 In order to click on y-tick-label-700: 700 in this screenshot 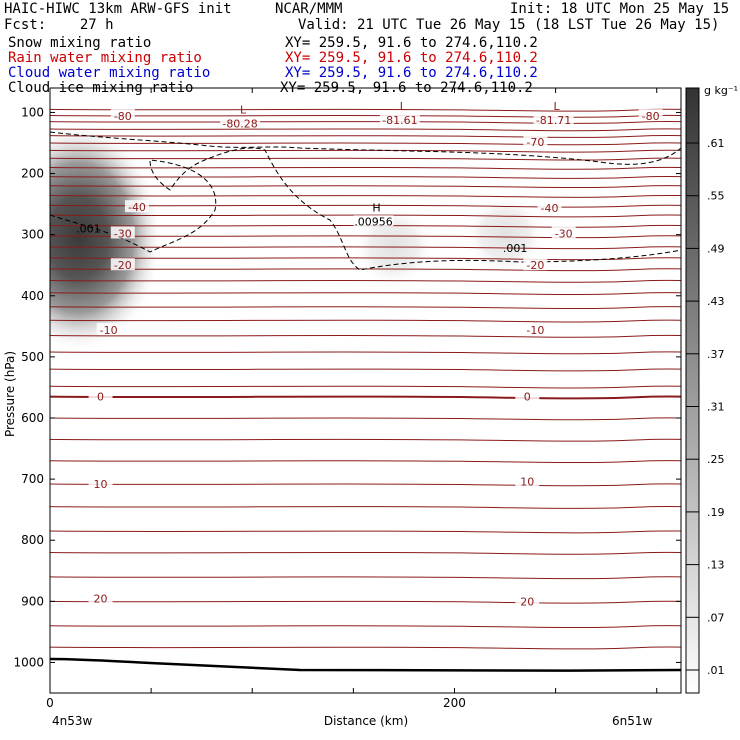, I will do `click(32, 479)`.